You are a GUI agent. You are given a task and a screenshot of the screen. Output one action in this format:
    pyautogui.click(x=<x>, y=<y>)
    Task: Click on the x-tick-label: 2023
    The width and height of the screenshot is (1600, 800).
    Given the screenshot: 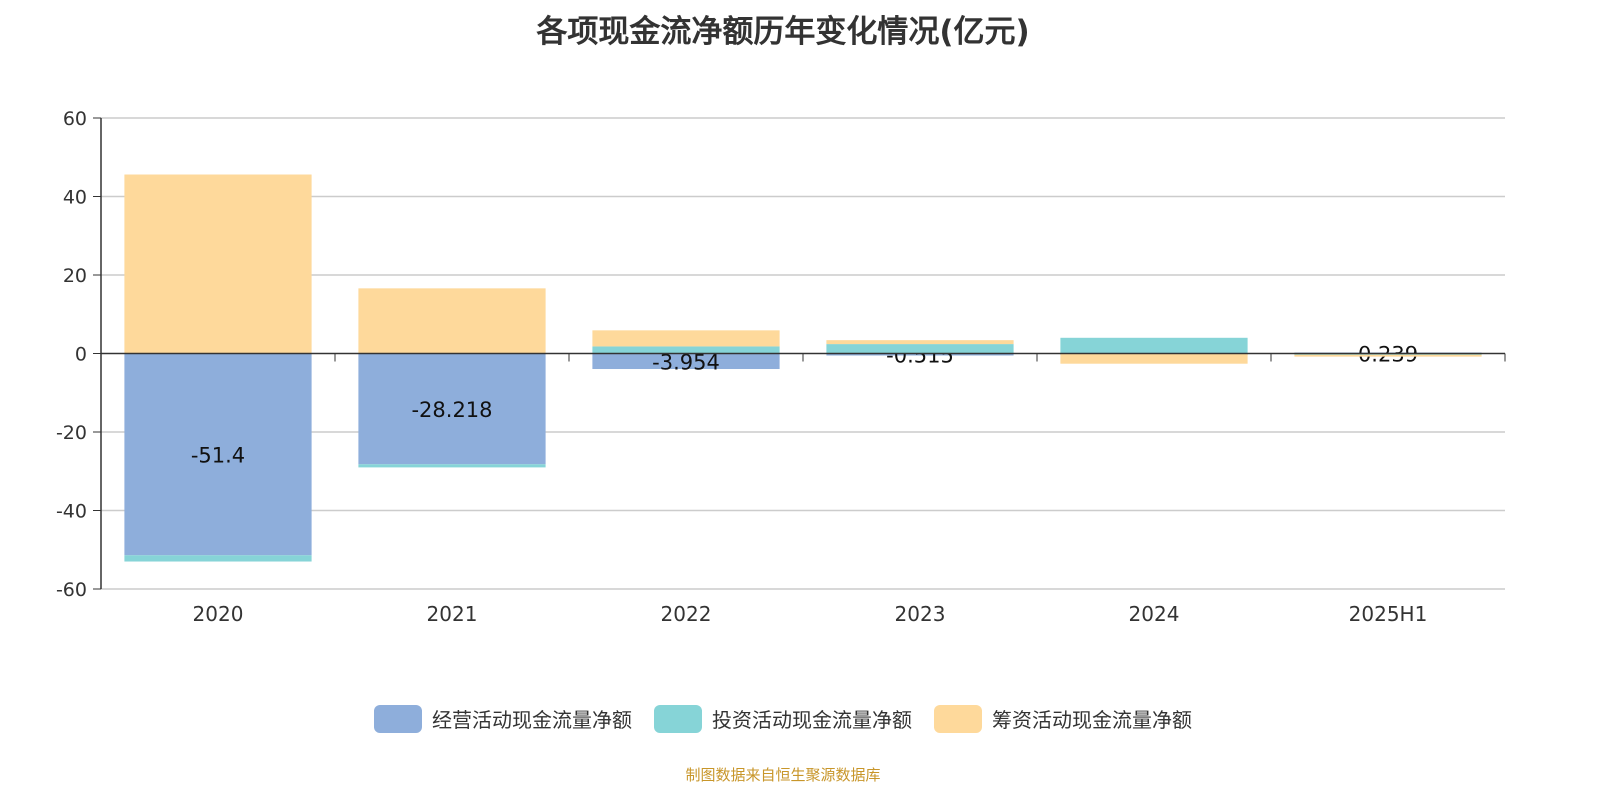 What is the action you would take?
    pyautogui.click(x=920, y=614)
    